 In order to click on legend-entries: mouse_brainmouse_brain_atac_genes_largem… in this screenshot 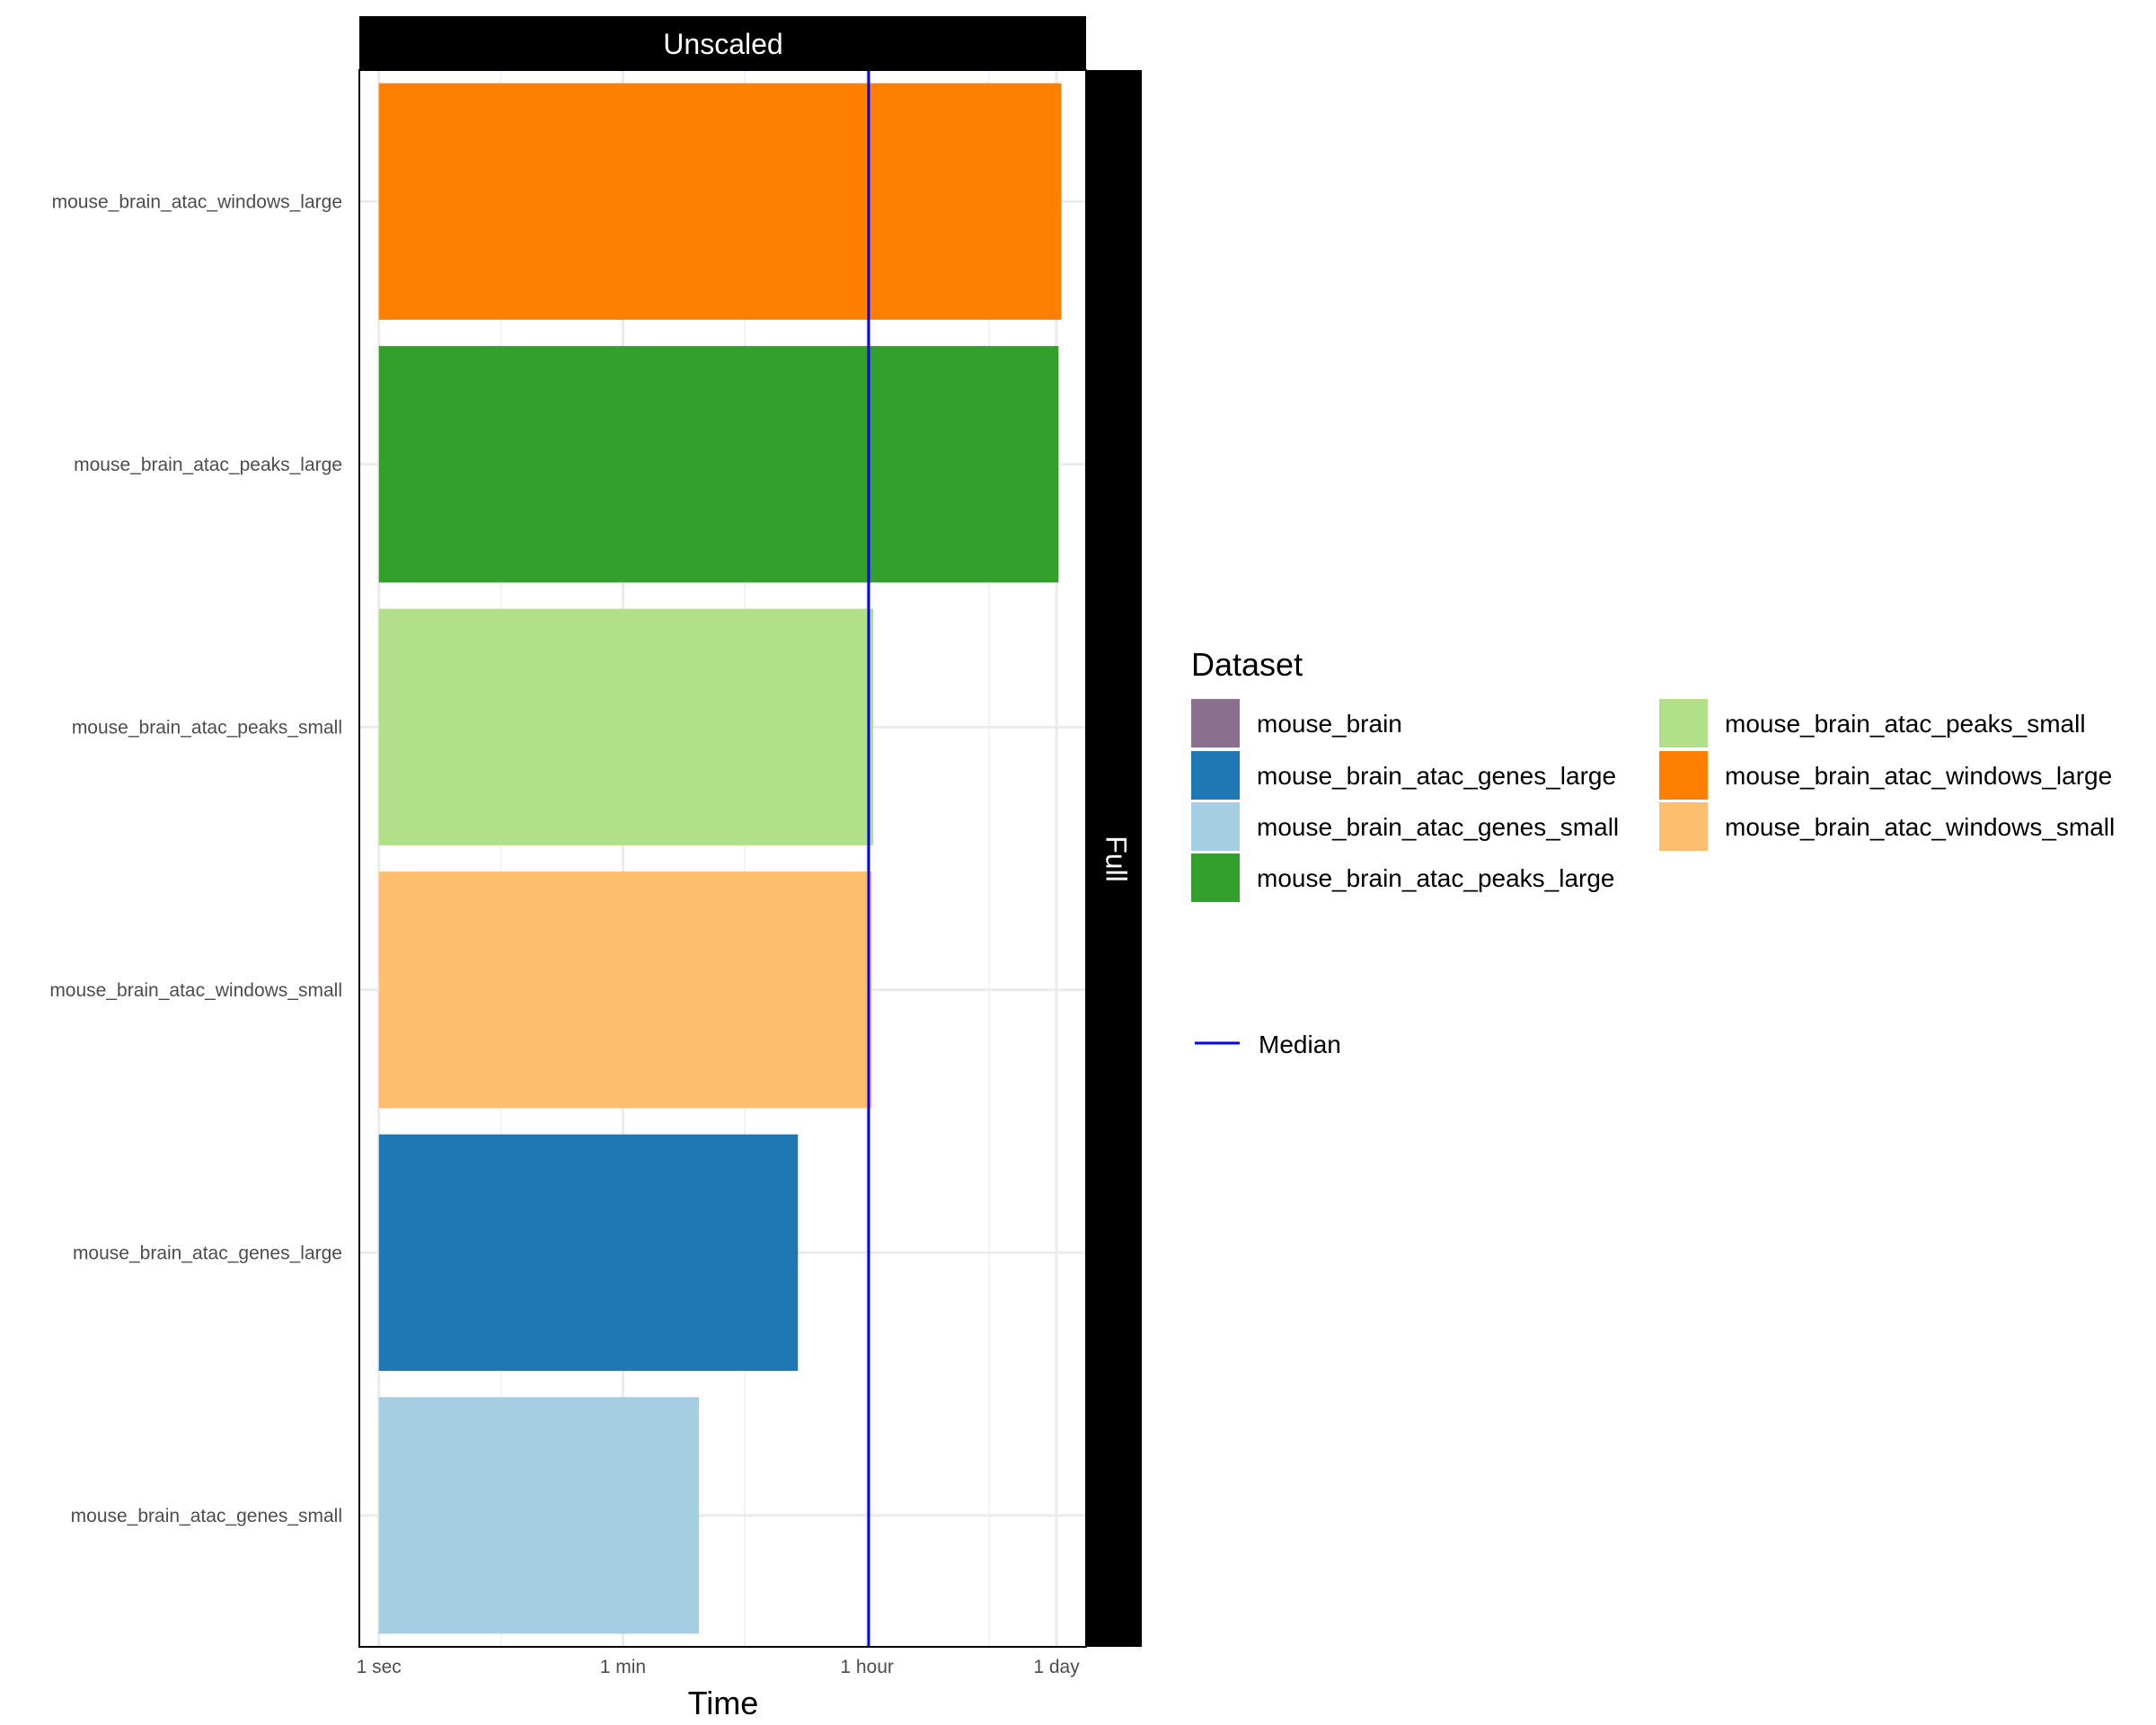, I will do `click(1653, 800)`.